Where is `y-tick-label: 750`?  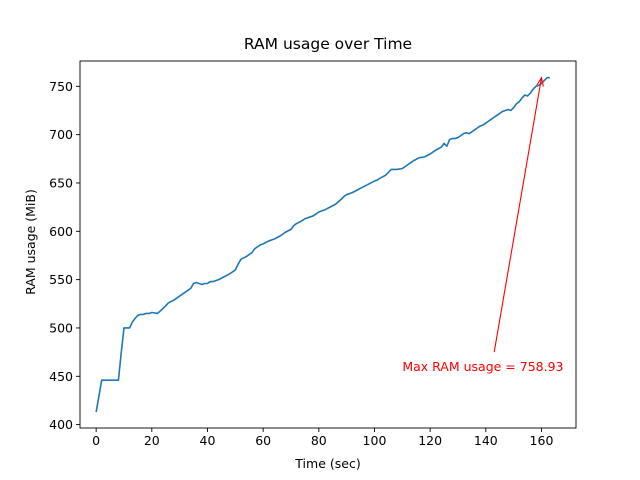
y-tick-label: 750 is located at coordinates (61, 86).